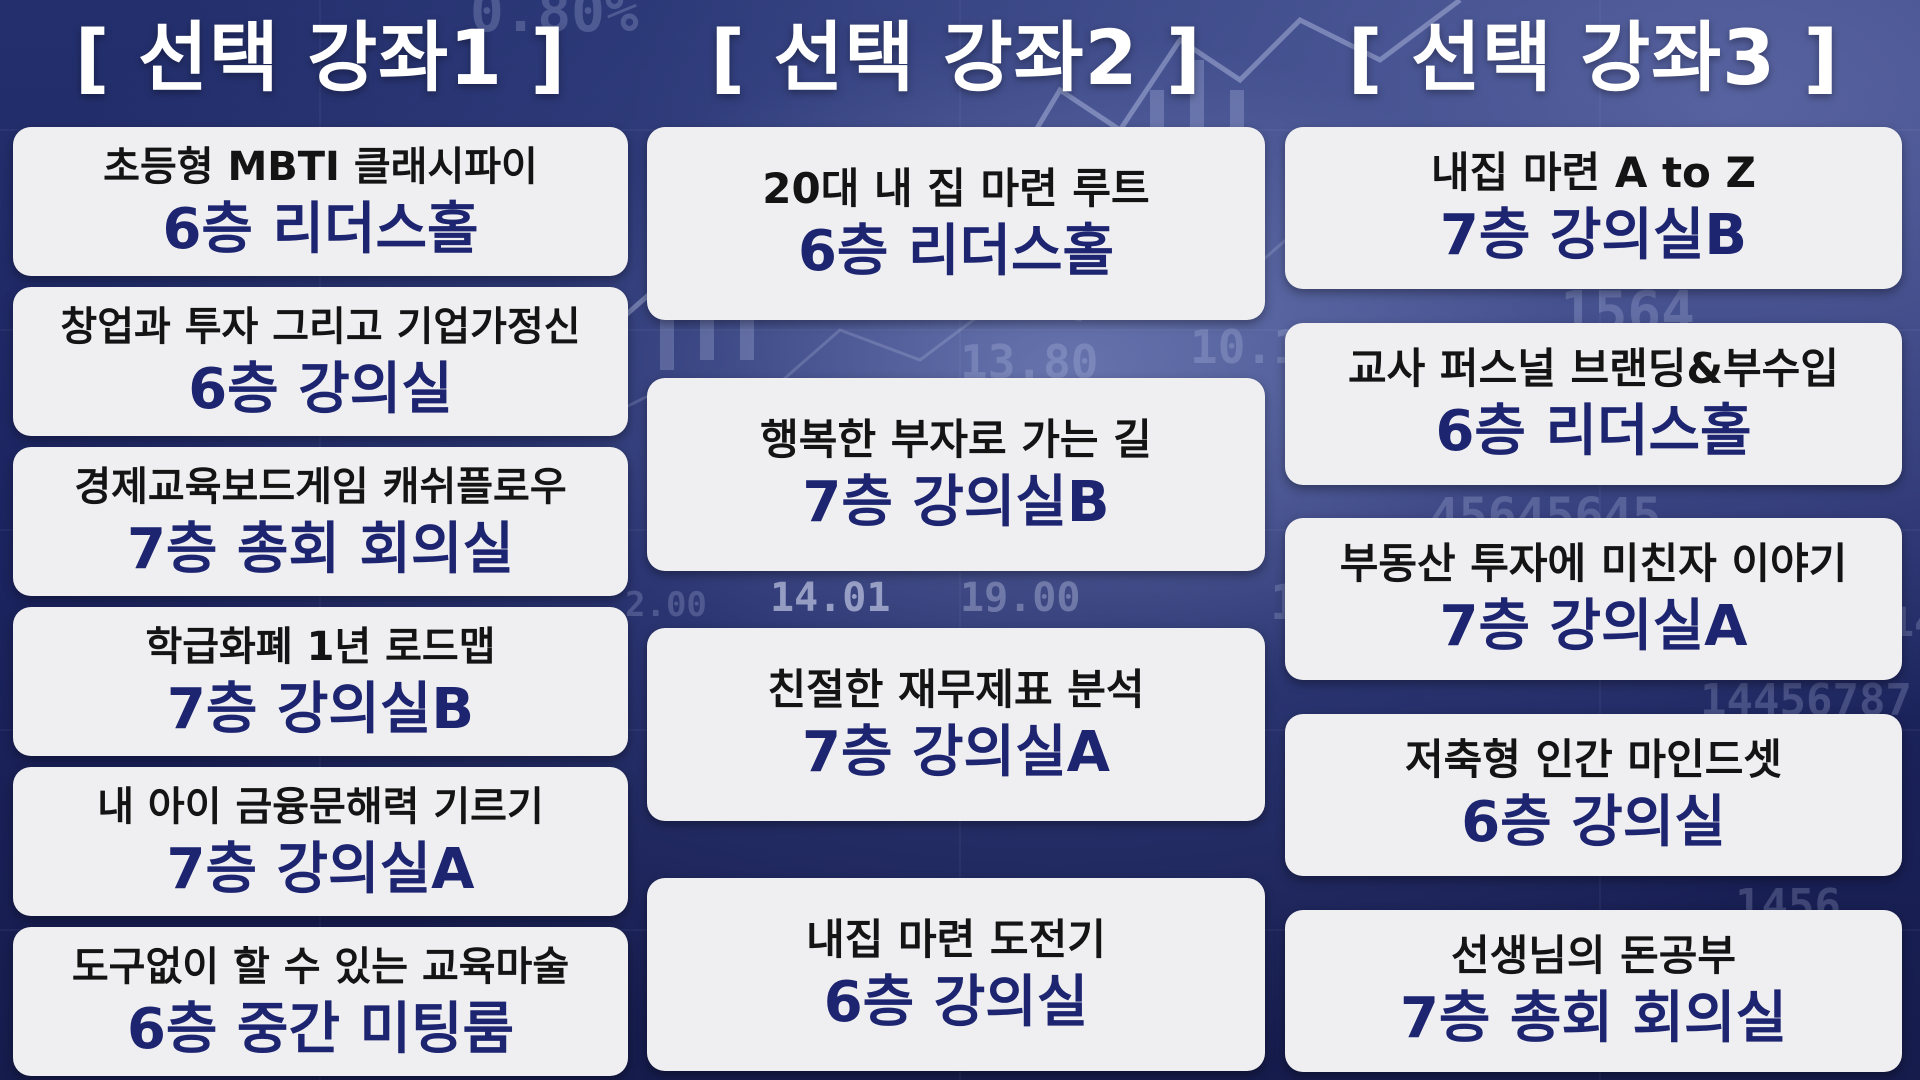  I want to click on column-title-2: [ 선택 강좌2 ], so click(956, 57).